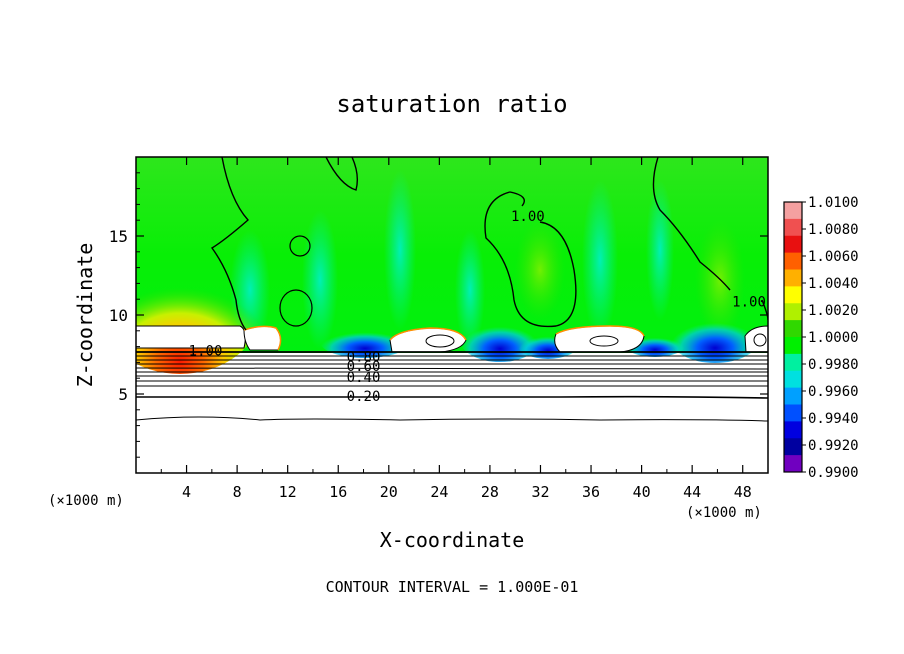  What do you see at coordinates (833, 338) in the screenshot?
I see `colorbar-label: 1.0000` at bounding box center [833, 338].